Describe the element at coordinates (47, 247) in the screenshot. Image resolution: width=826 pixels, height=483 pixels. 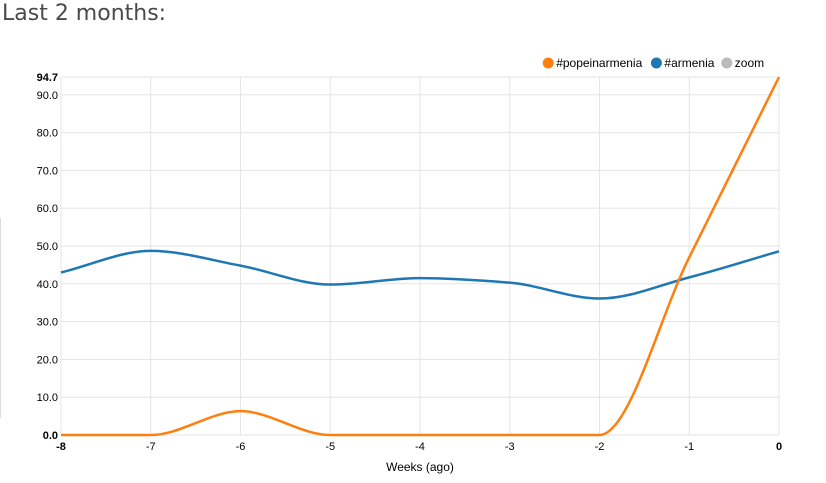
I see `y-tick-label: 50.0` at that location.